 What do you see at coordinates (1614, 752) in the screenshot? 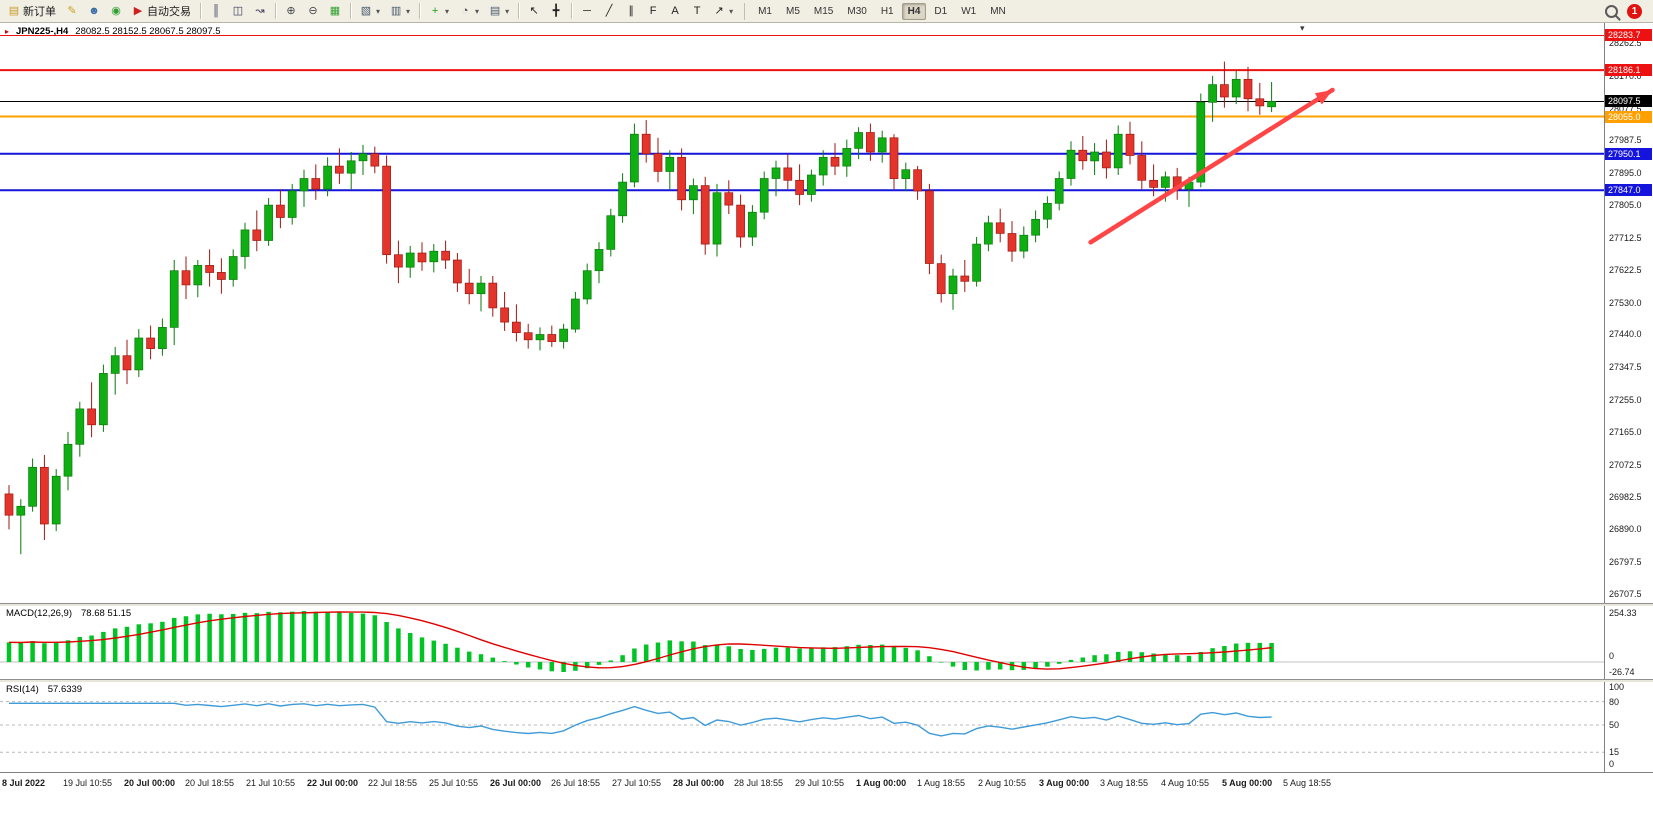
I see `rsi-axis-label: 15` at bounding box center [1614, 752].